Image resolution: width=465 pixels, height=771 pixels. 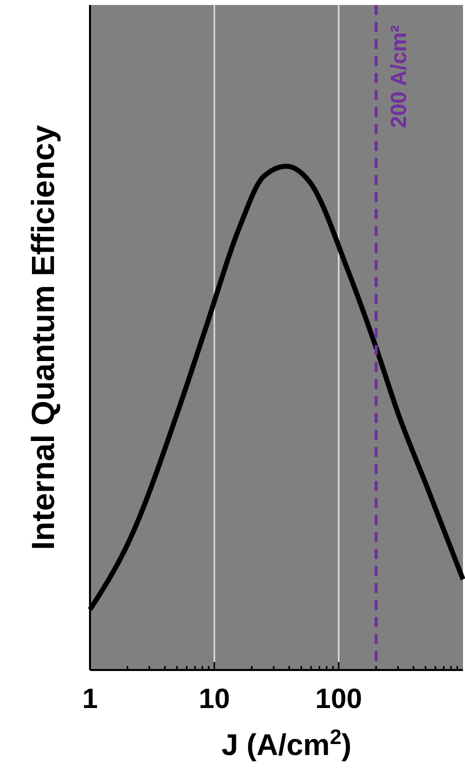 I want to click on ref-line-label: 200 A/cm², so click(x=399, y=76).